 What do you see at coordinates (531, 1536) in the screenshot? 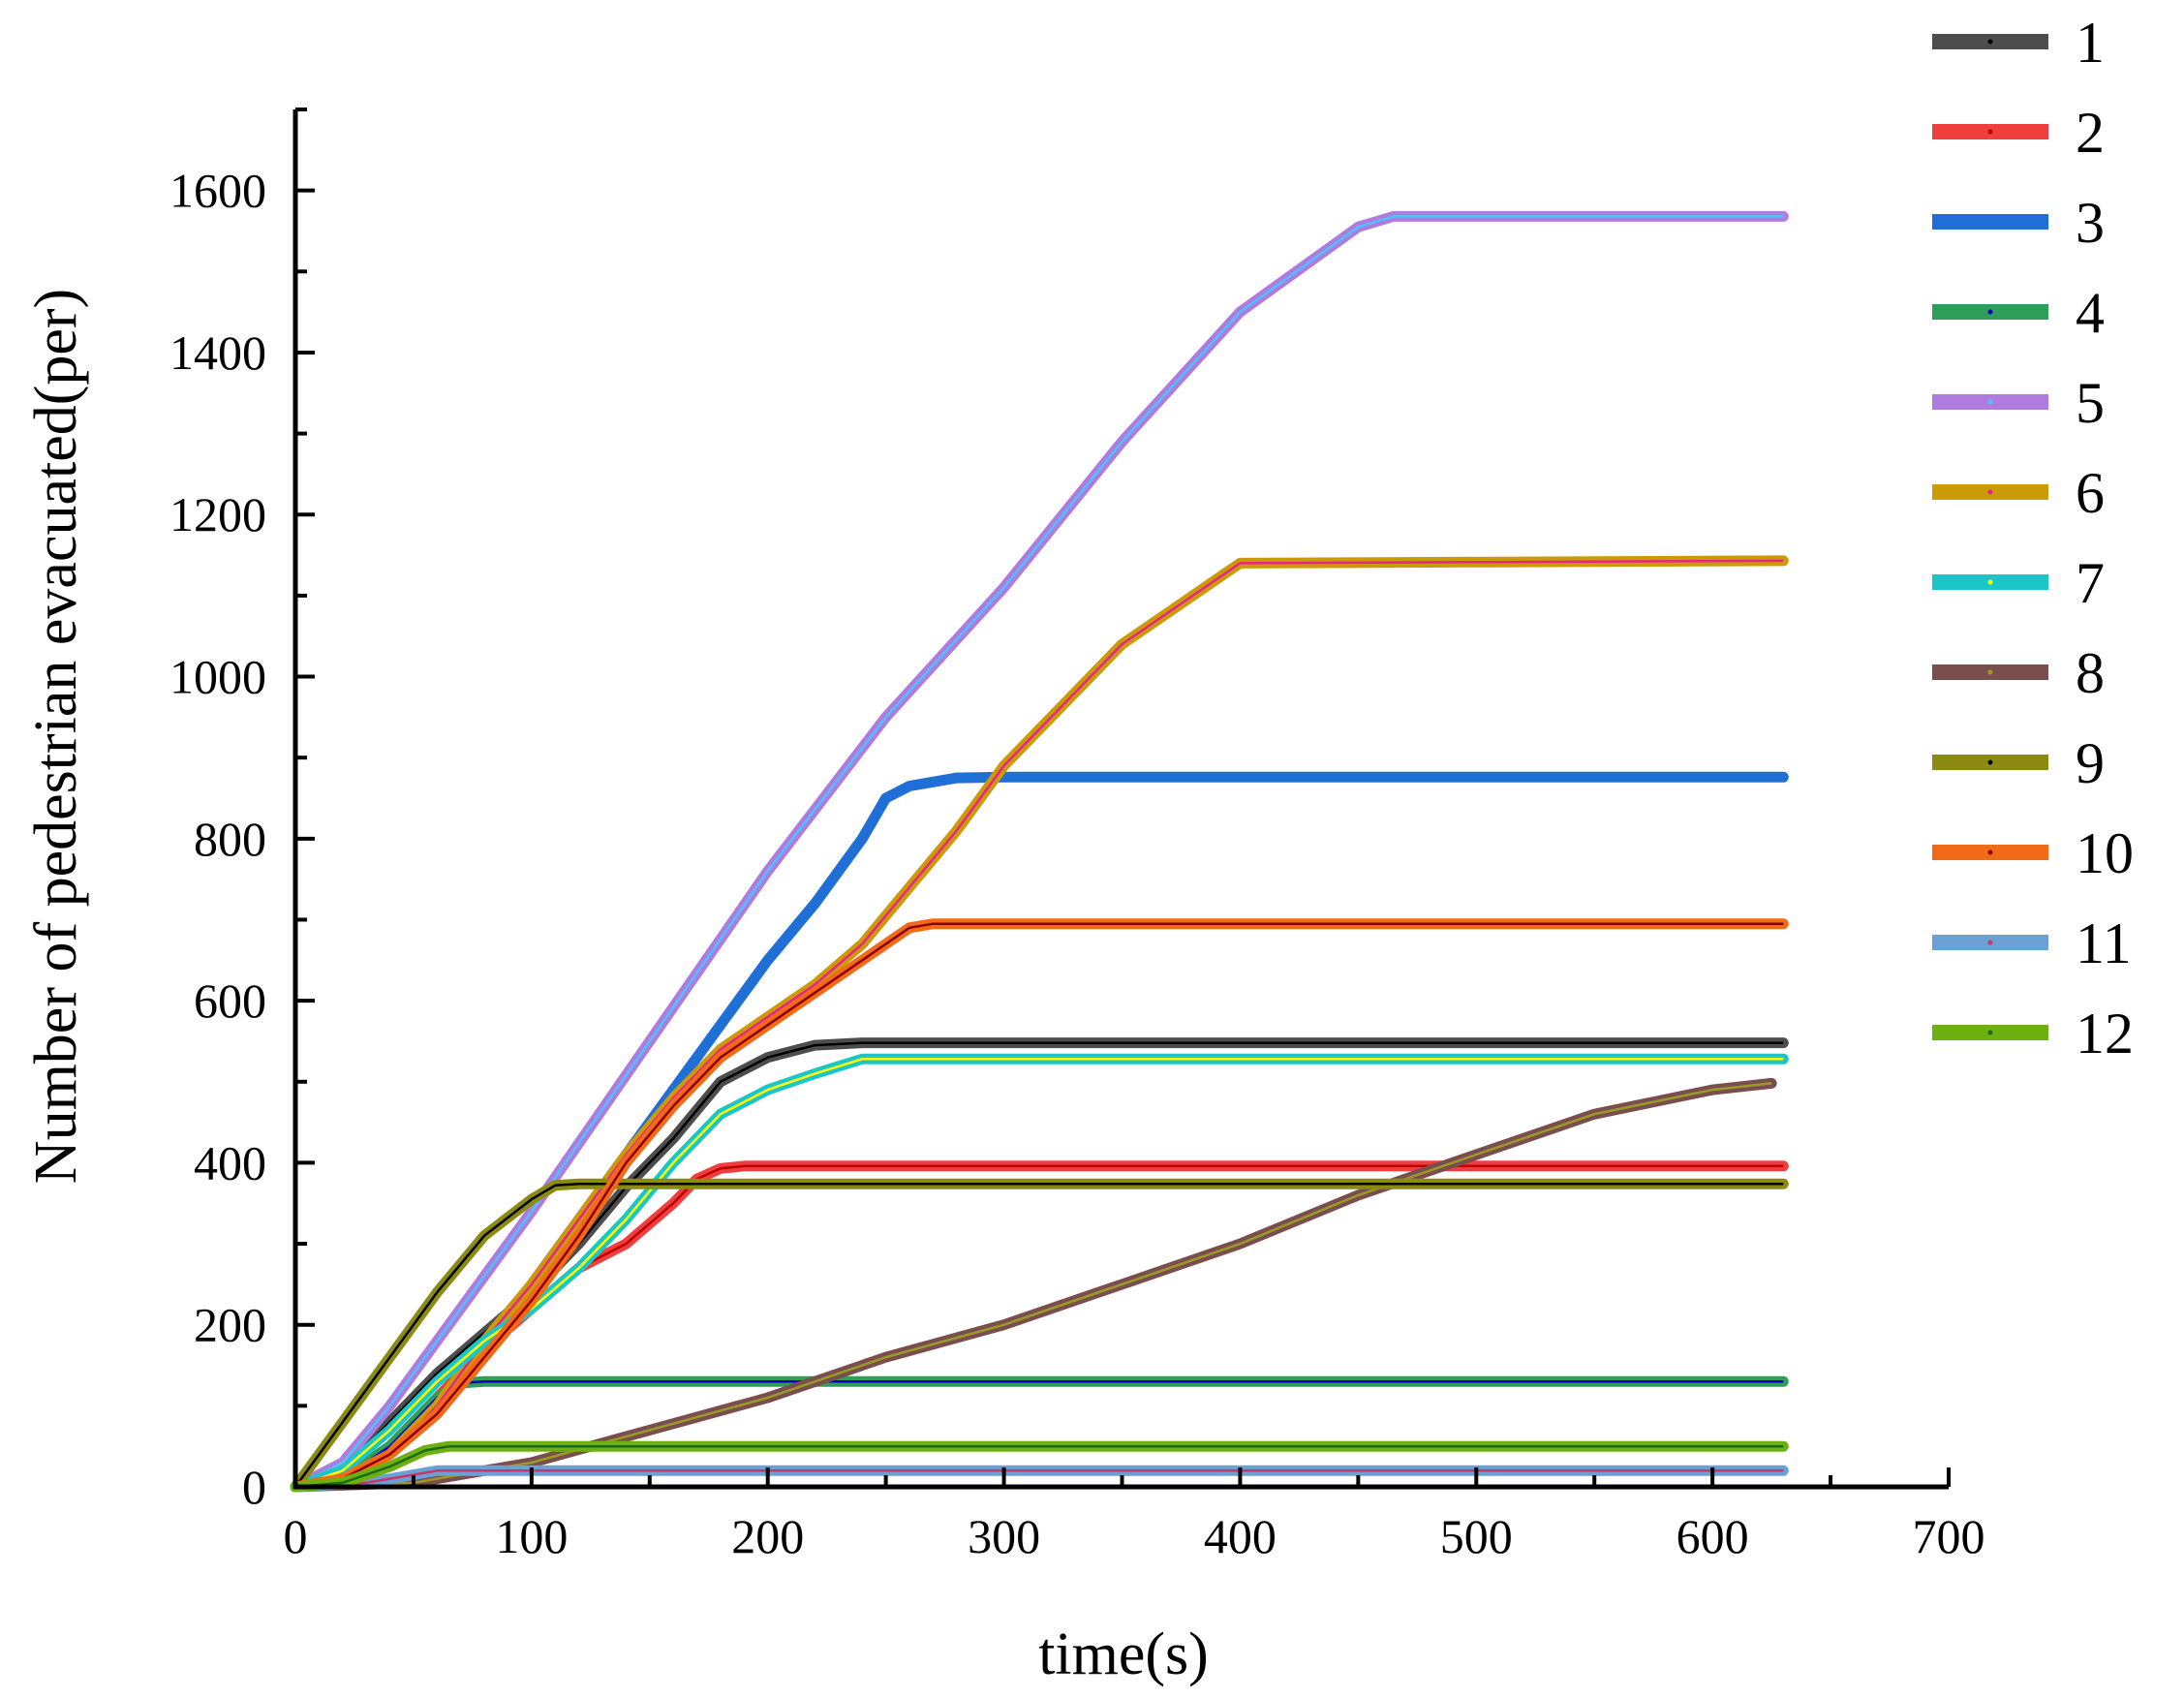
I see `x-tick-label: 100` at bounding box center [531, 1536].